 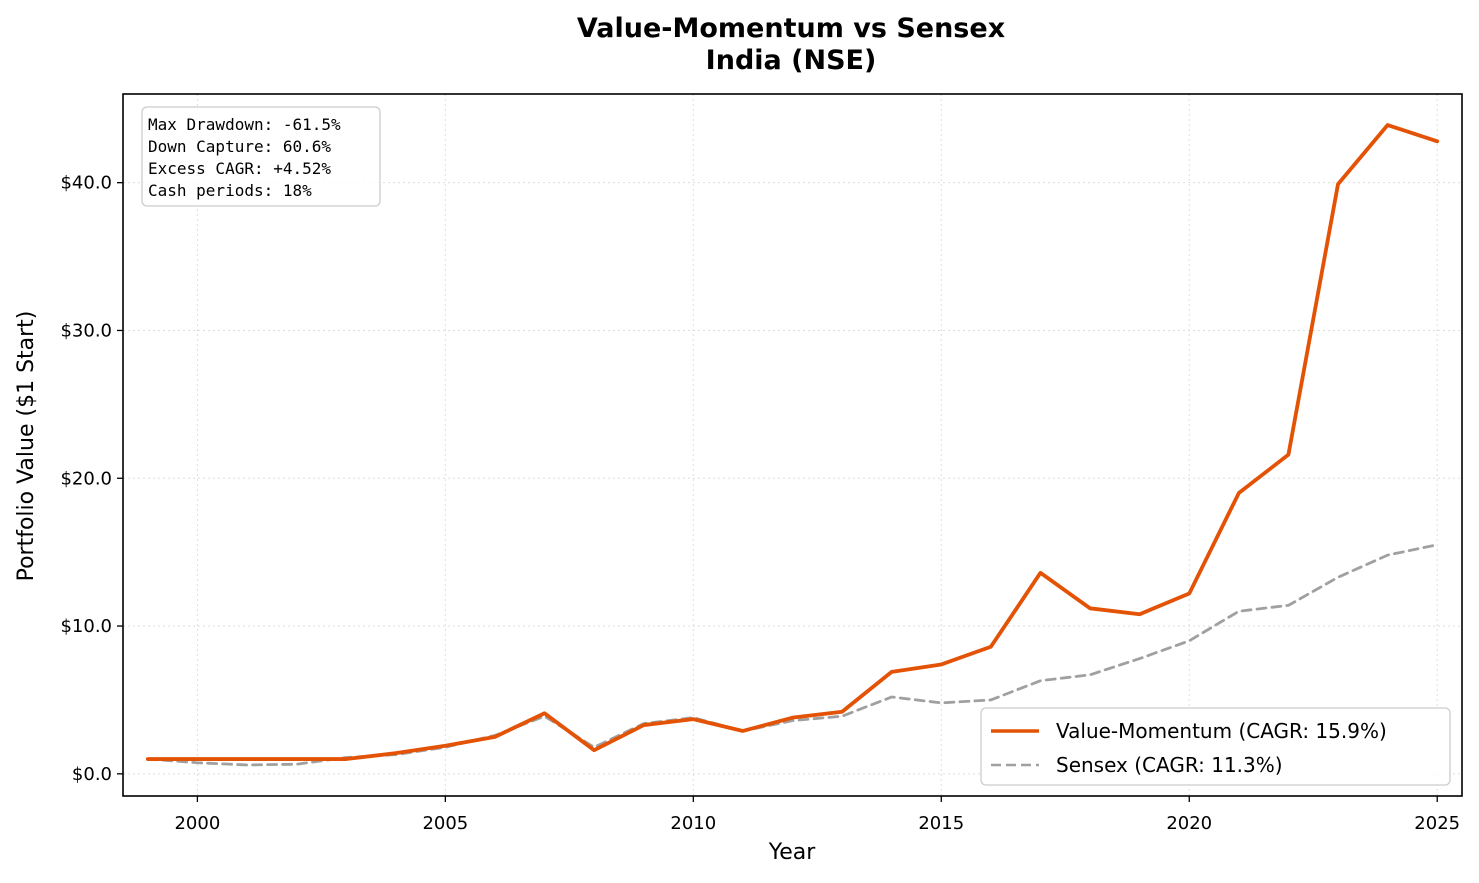 I want to click on legend-frame, so click(x=1215, y=746).